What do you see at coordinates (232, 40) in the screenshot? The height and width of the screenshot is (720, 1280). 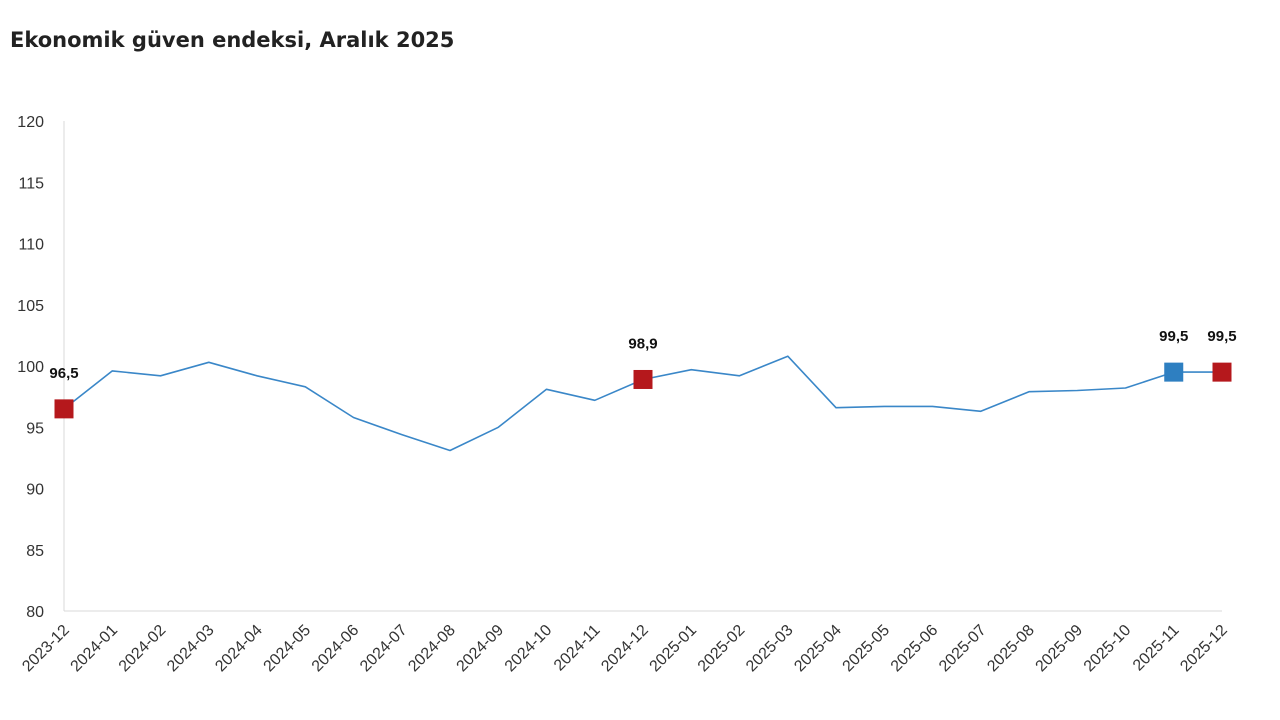 I see `chart-title: Ekonomik güven endeksi, Aralık 2025` at bounding box center [232, 40].